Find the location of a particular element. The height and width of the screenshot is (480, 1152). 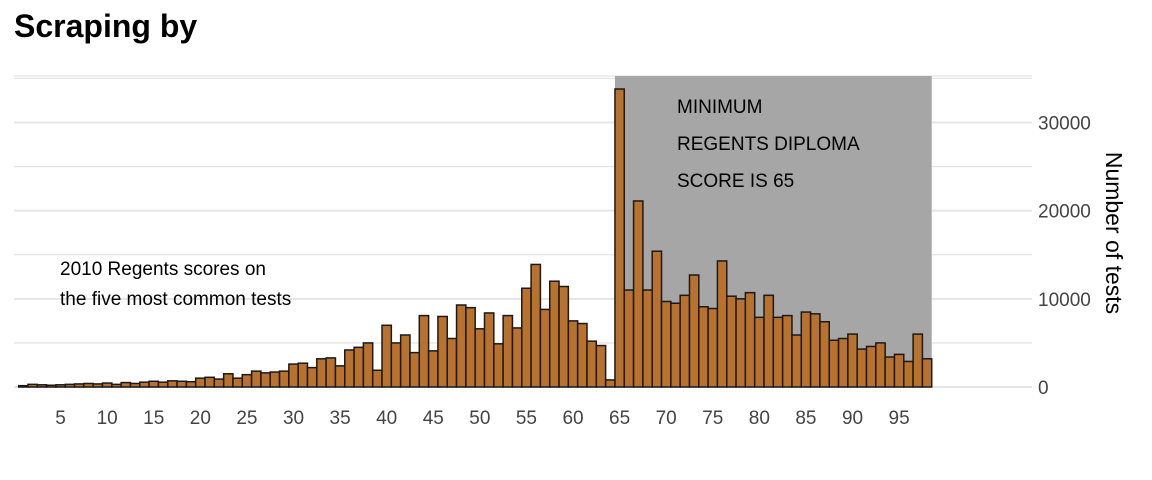

y-tick-label: 10000 is located at coordinates (1064, 300).